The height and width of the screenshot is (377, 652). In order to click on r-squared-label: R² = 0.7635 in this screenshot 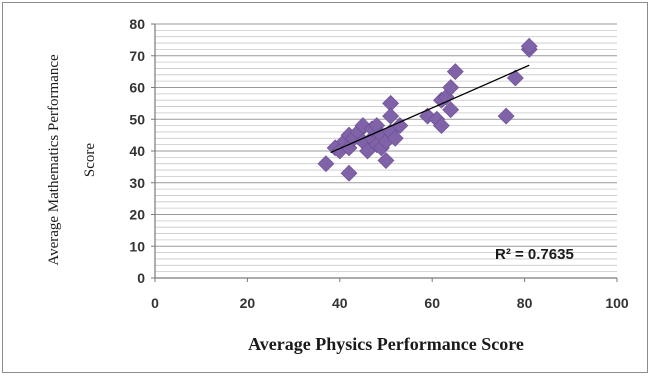, I will do `click(534, 254)`.